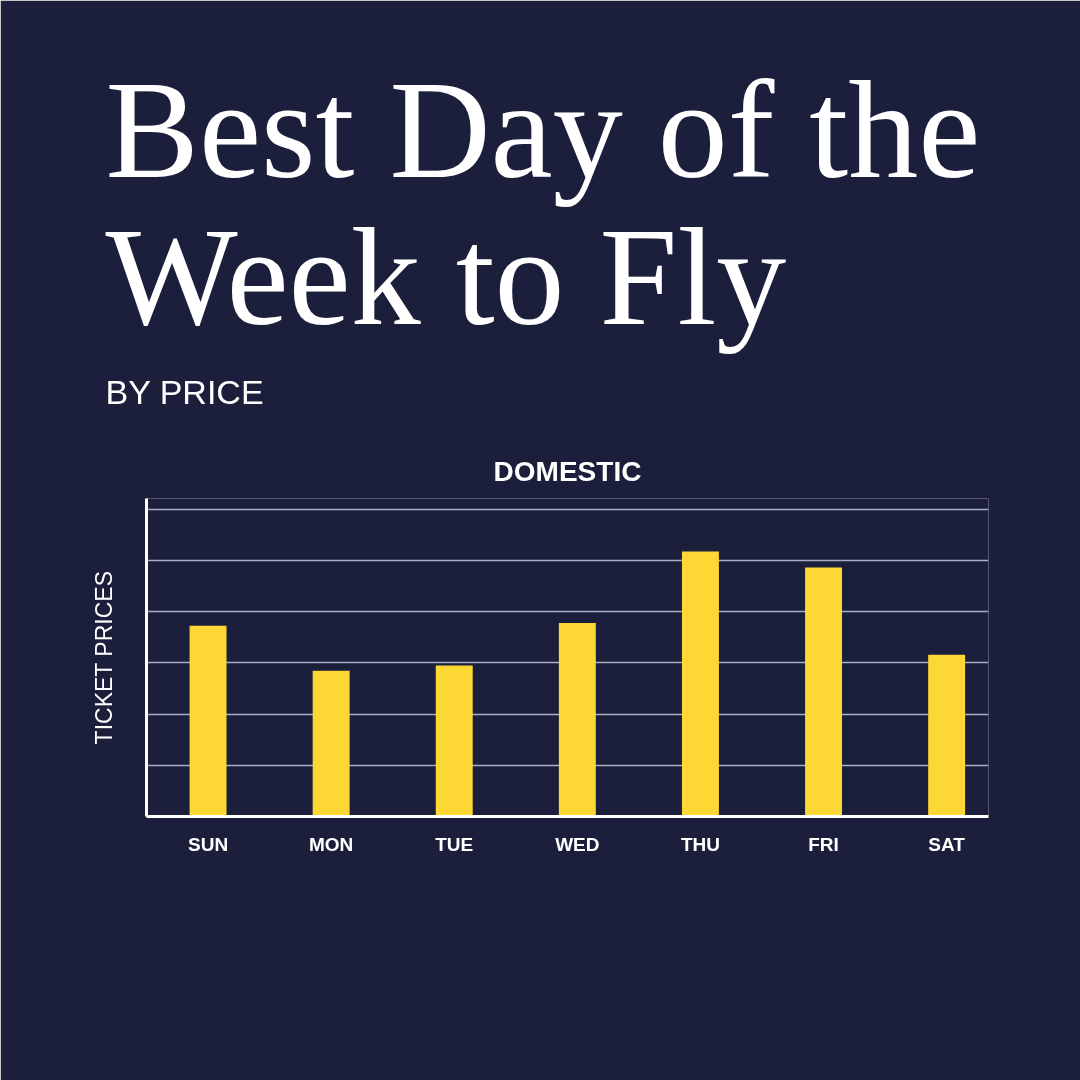 This screenshot has height=1080, width=1080. I want to click on x-tick-label: SUN, so click(208, 844).